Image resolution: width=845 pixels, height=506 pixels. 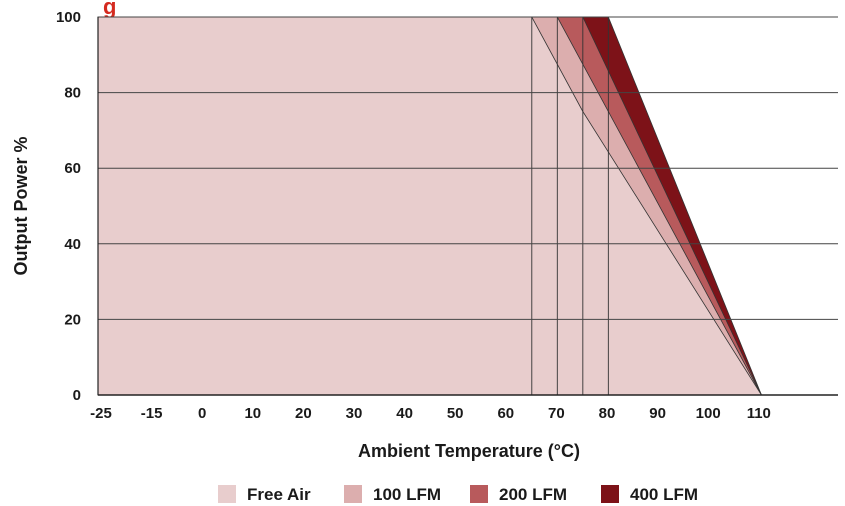 I want to click on x-tick-label: 110, so click(x=759, y=413).